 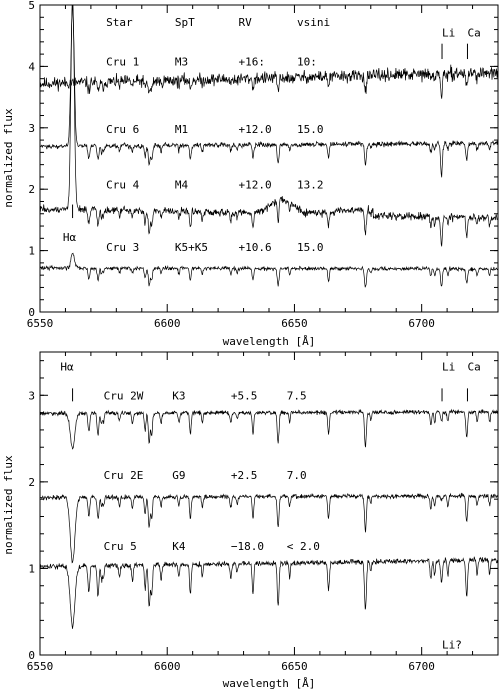 What do you see at coordinates (167, 323) in the screenshot?
I see `top-xtick-label: 6600` at bounding box center [167, 323].